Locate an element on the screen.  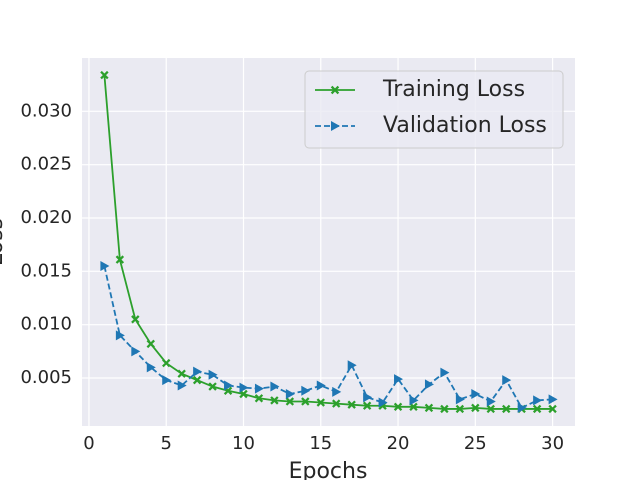
x-tick-label: 30 is located at coordinates (552, 443).